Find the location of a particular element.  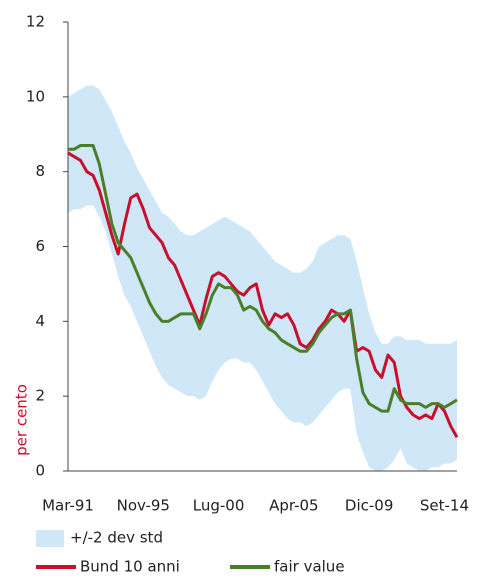

x-tick-label: Nov-95 is located at coordinates (143, 506).